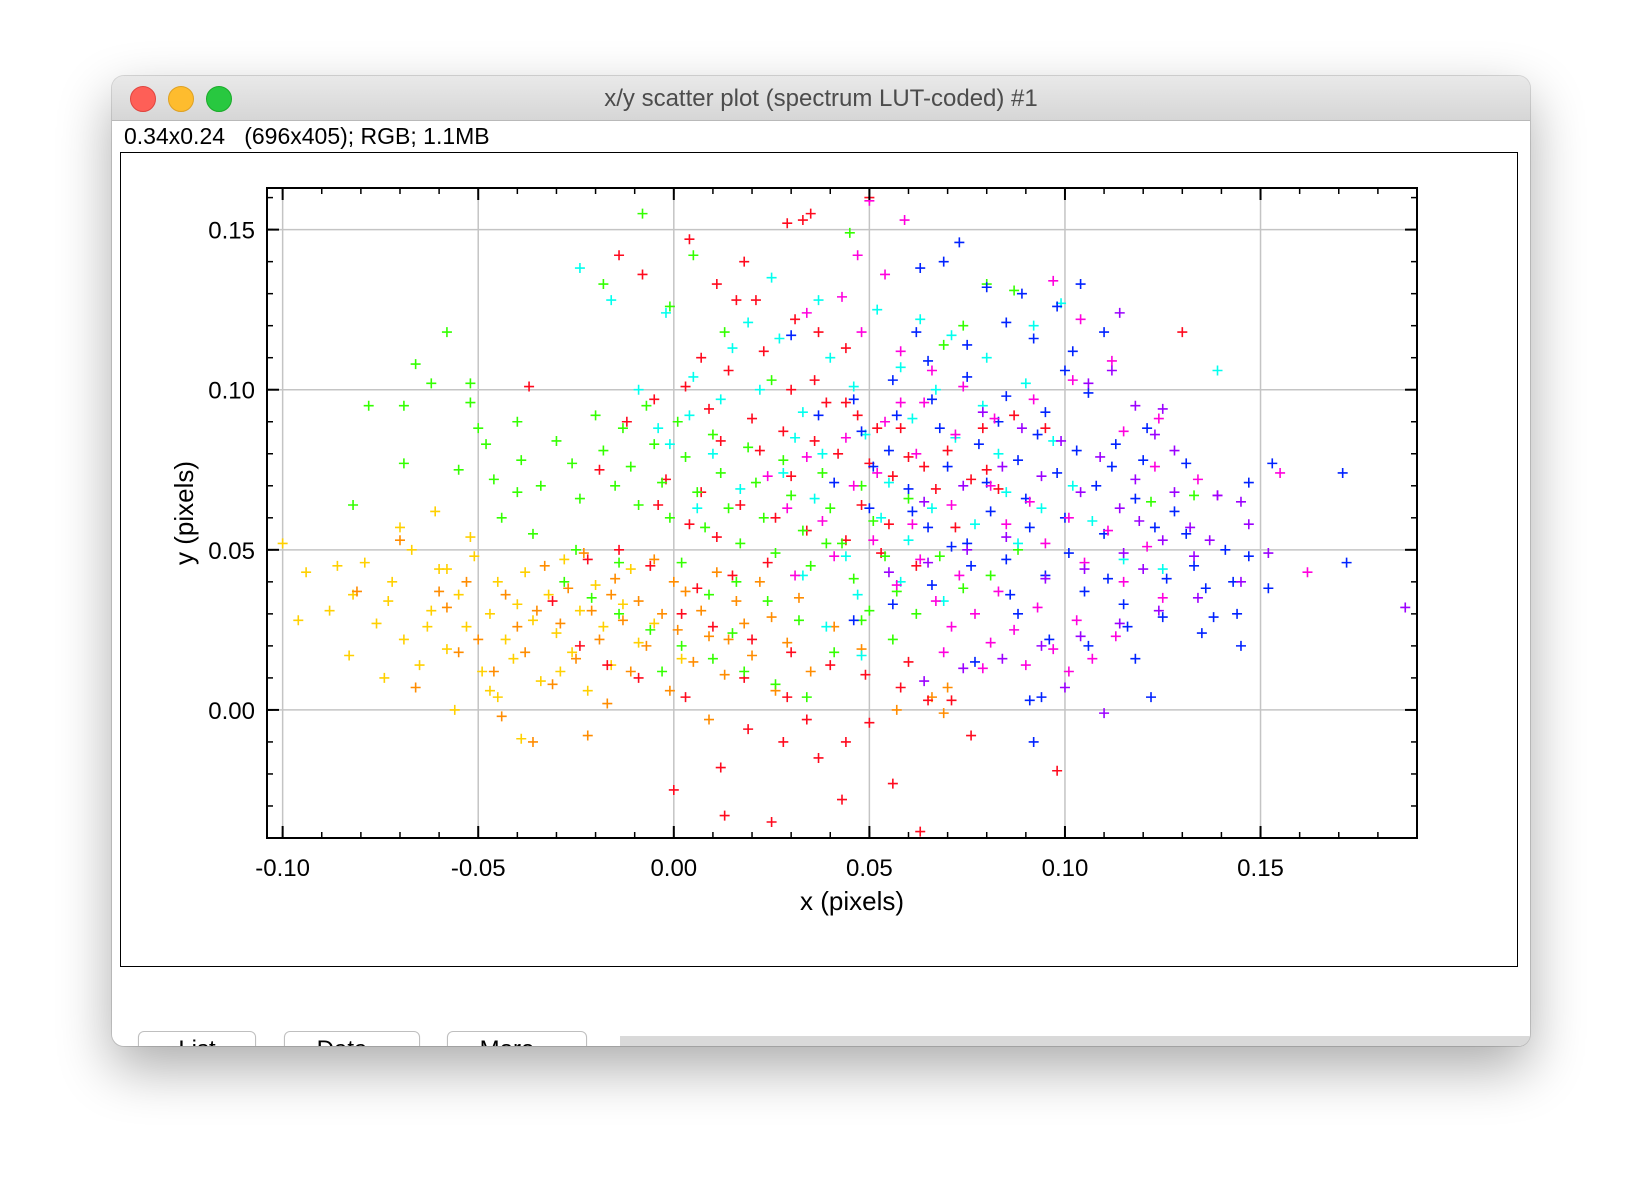 This screenshot has height=1188, width=1636. I want to click on more-button: More », so click(517, 1038).